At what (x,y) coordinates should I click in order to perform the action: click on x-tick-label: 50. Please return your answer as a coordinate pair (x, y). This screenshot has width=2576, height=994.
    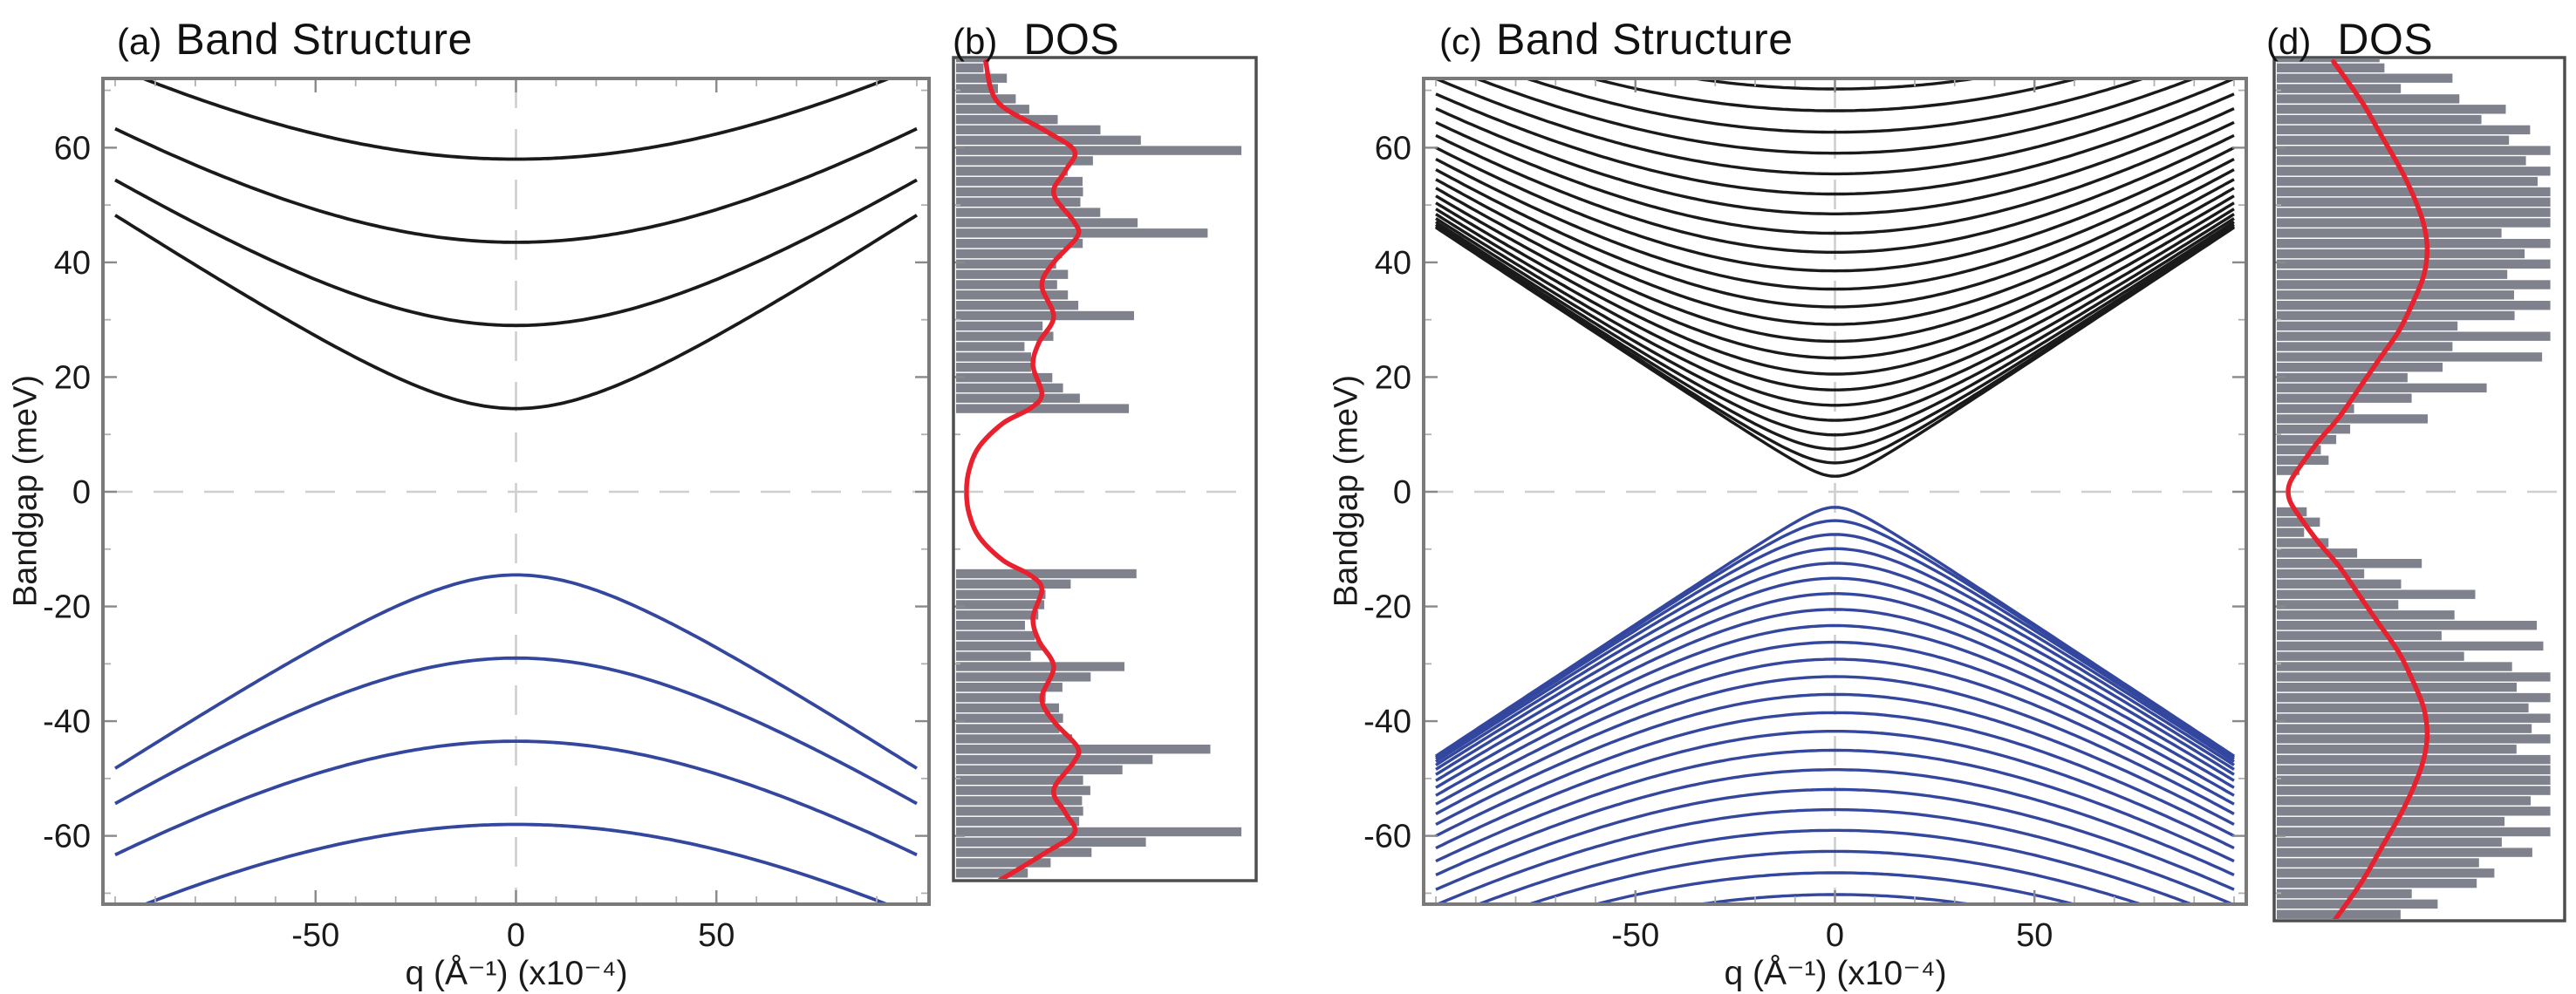
    Looking at the image, I should click on (716, 936).